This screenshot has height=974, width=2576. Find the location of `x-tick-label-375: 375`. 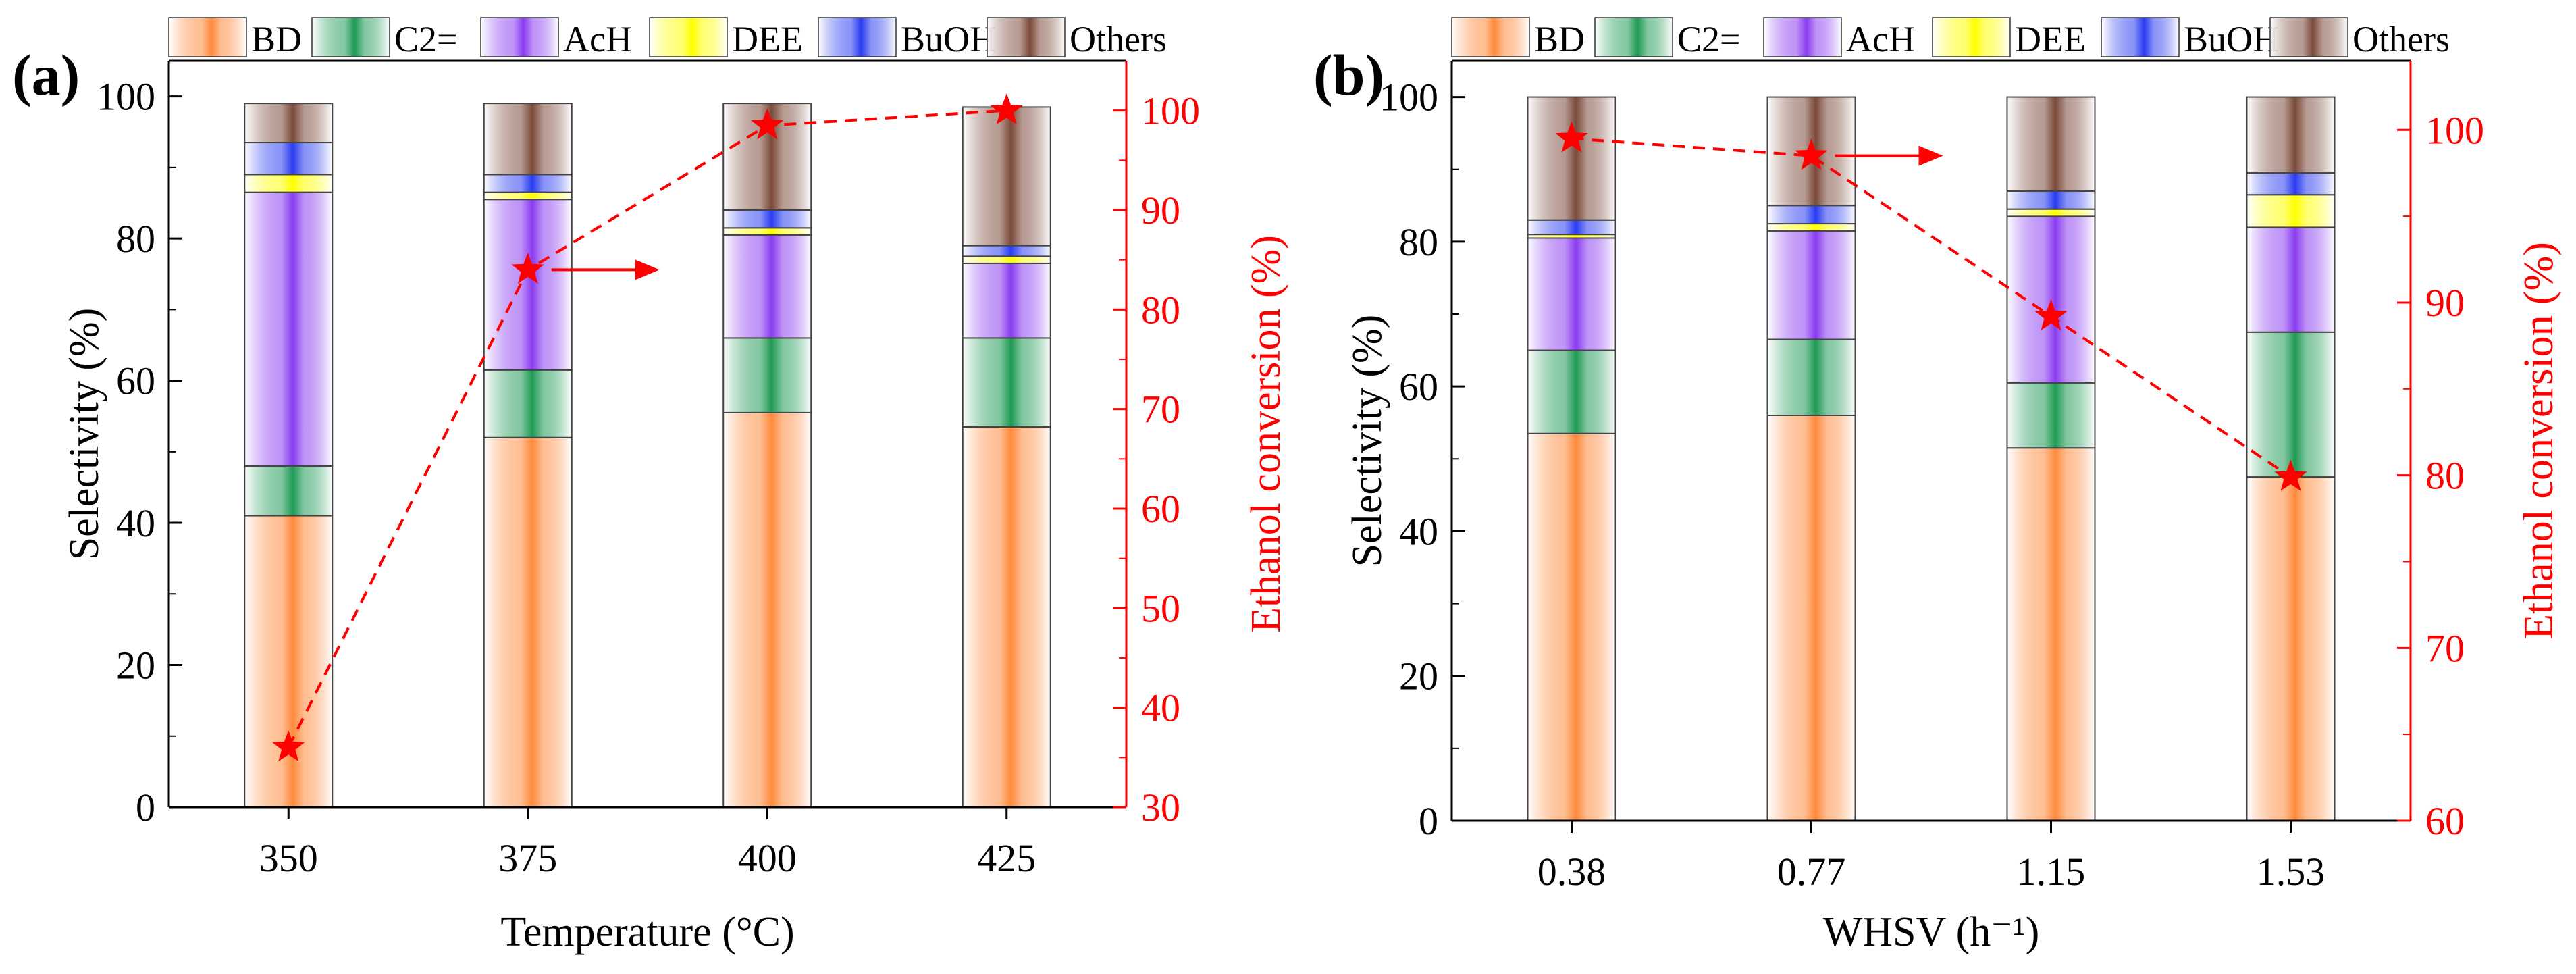

x-tick-label-375: 375 is located at coordinates (527, 858).